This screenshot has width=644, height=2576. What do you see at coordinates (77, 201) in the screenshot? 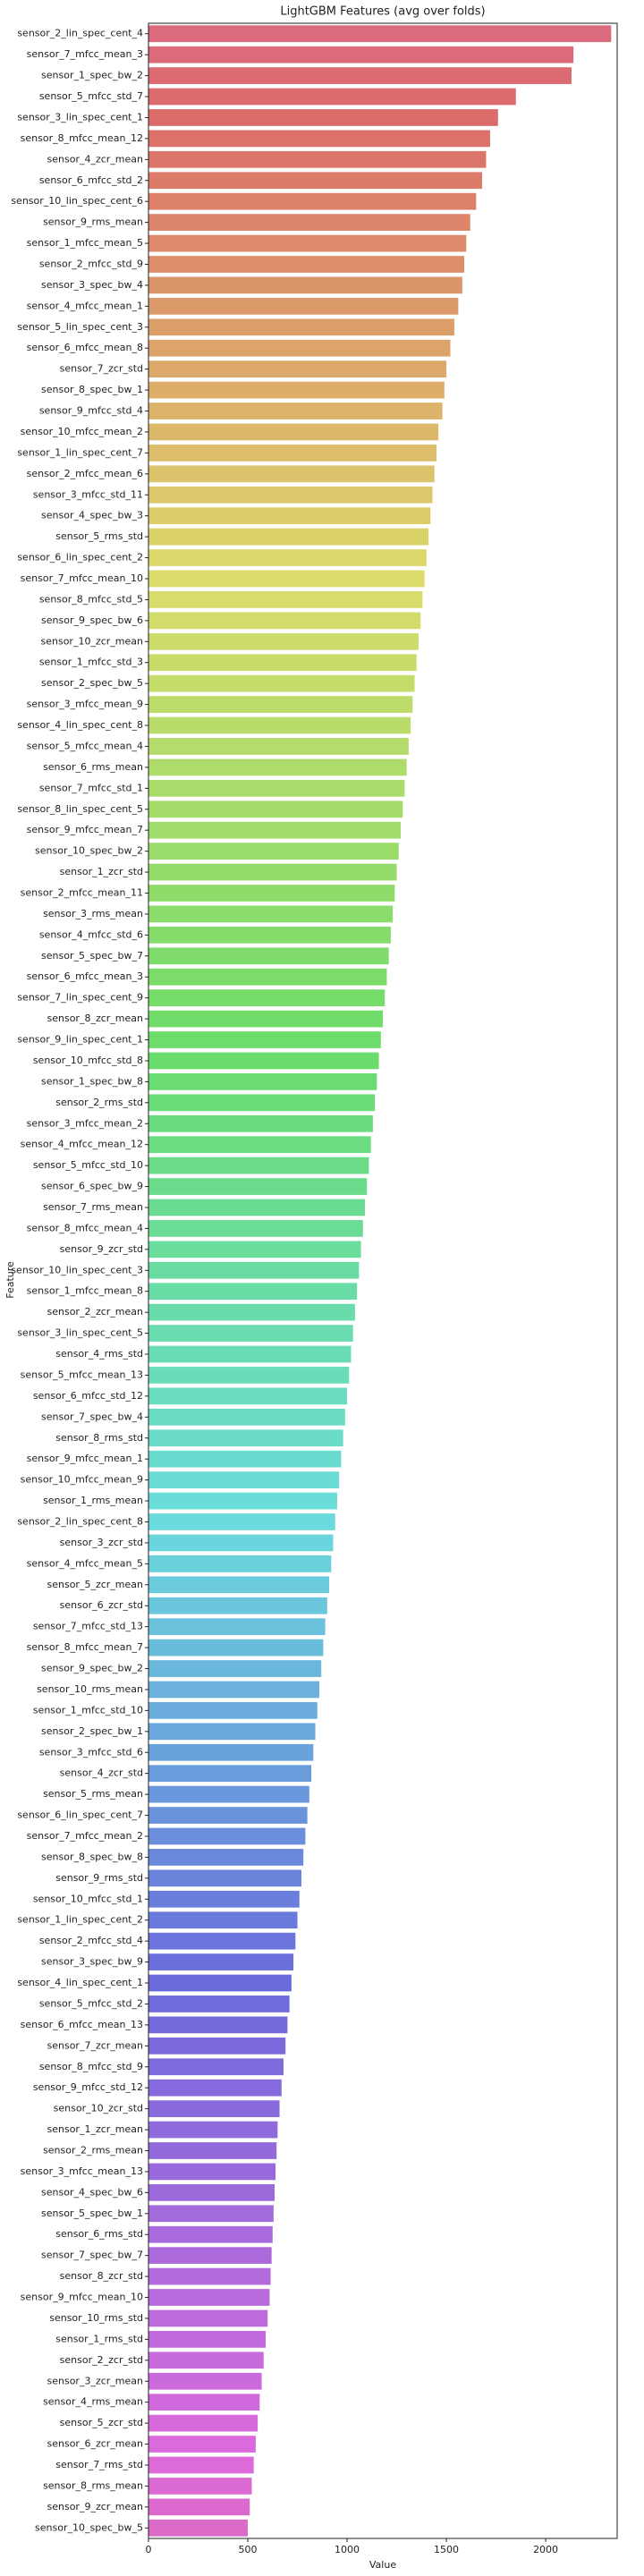
I see `y-tick-label: sensor_10_lin_spec_cent_6` at bounding box center [77, 201].